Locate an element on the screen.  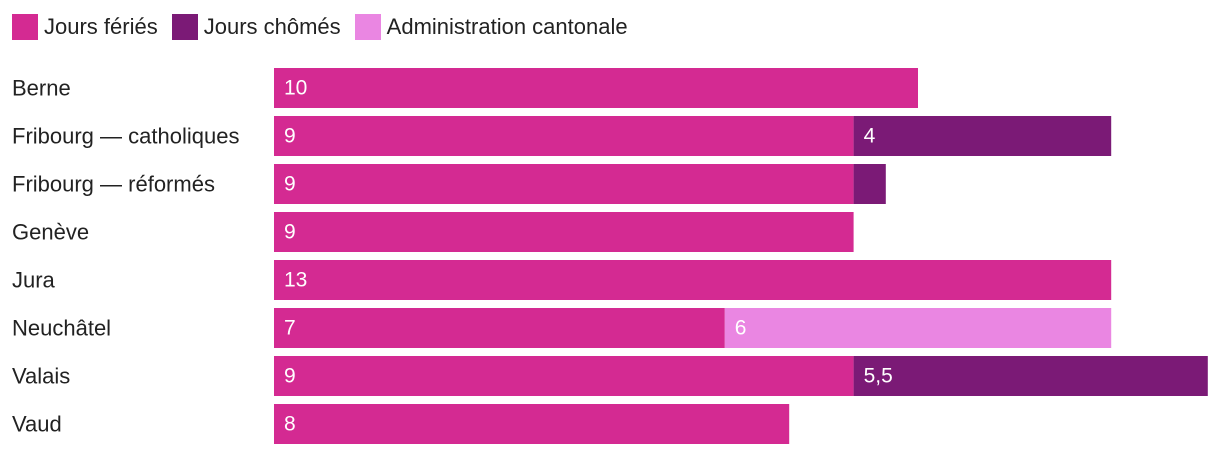
category-label-row-8: Vaud is located at coordinates (37, 424).